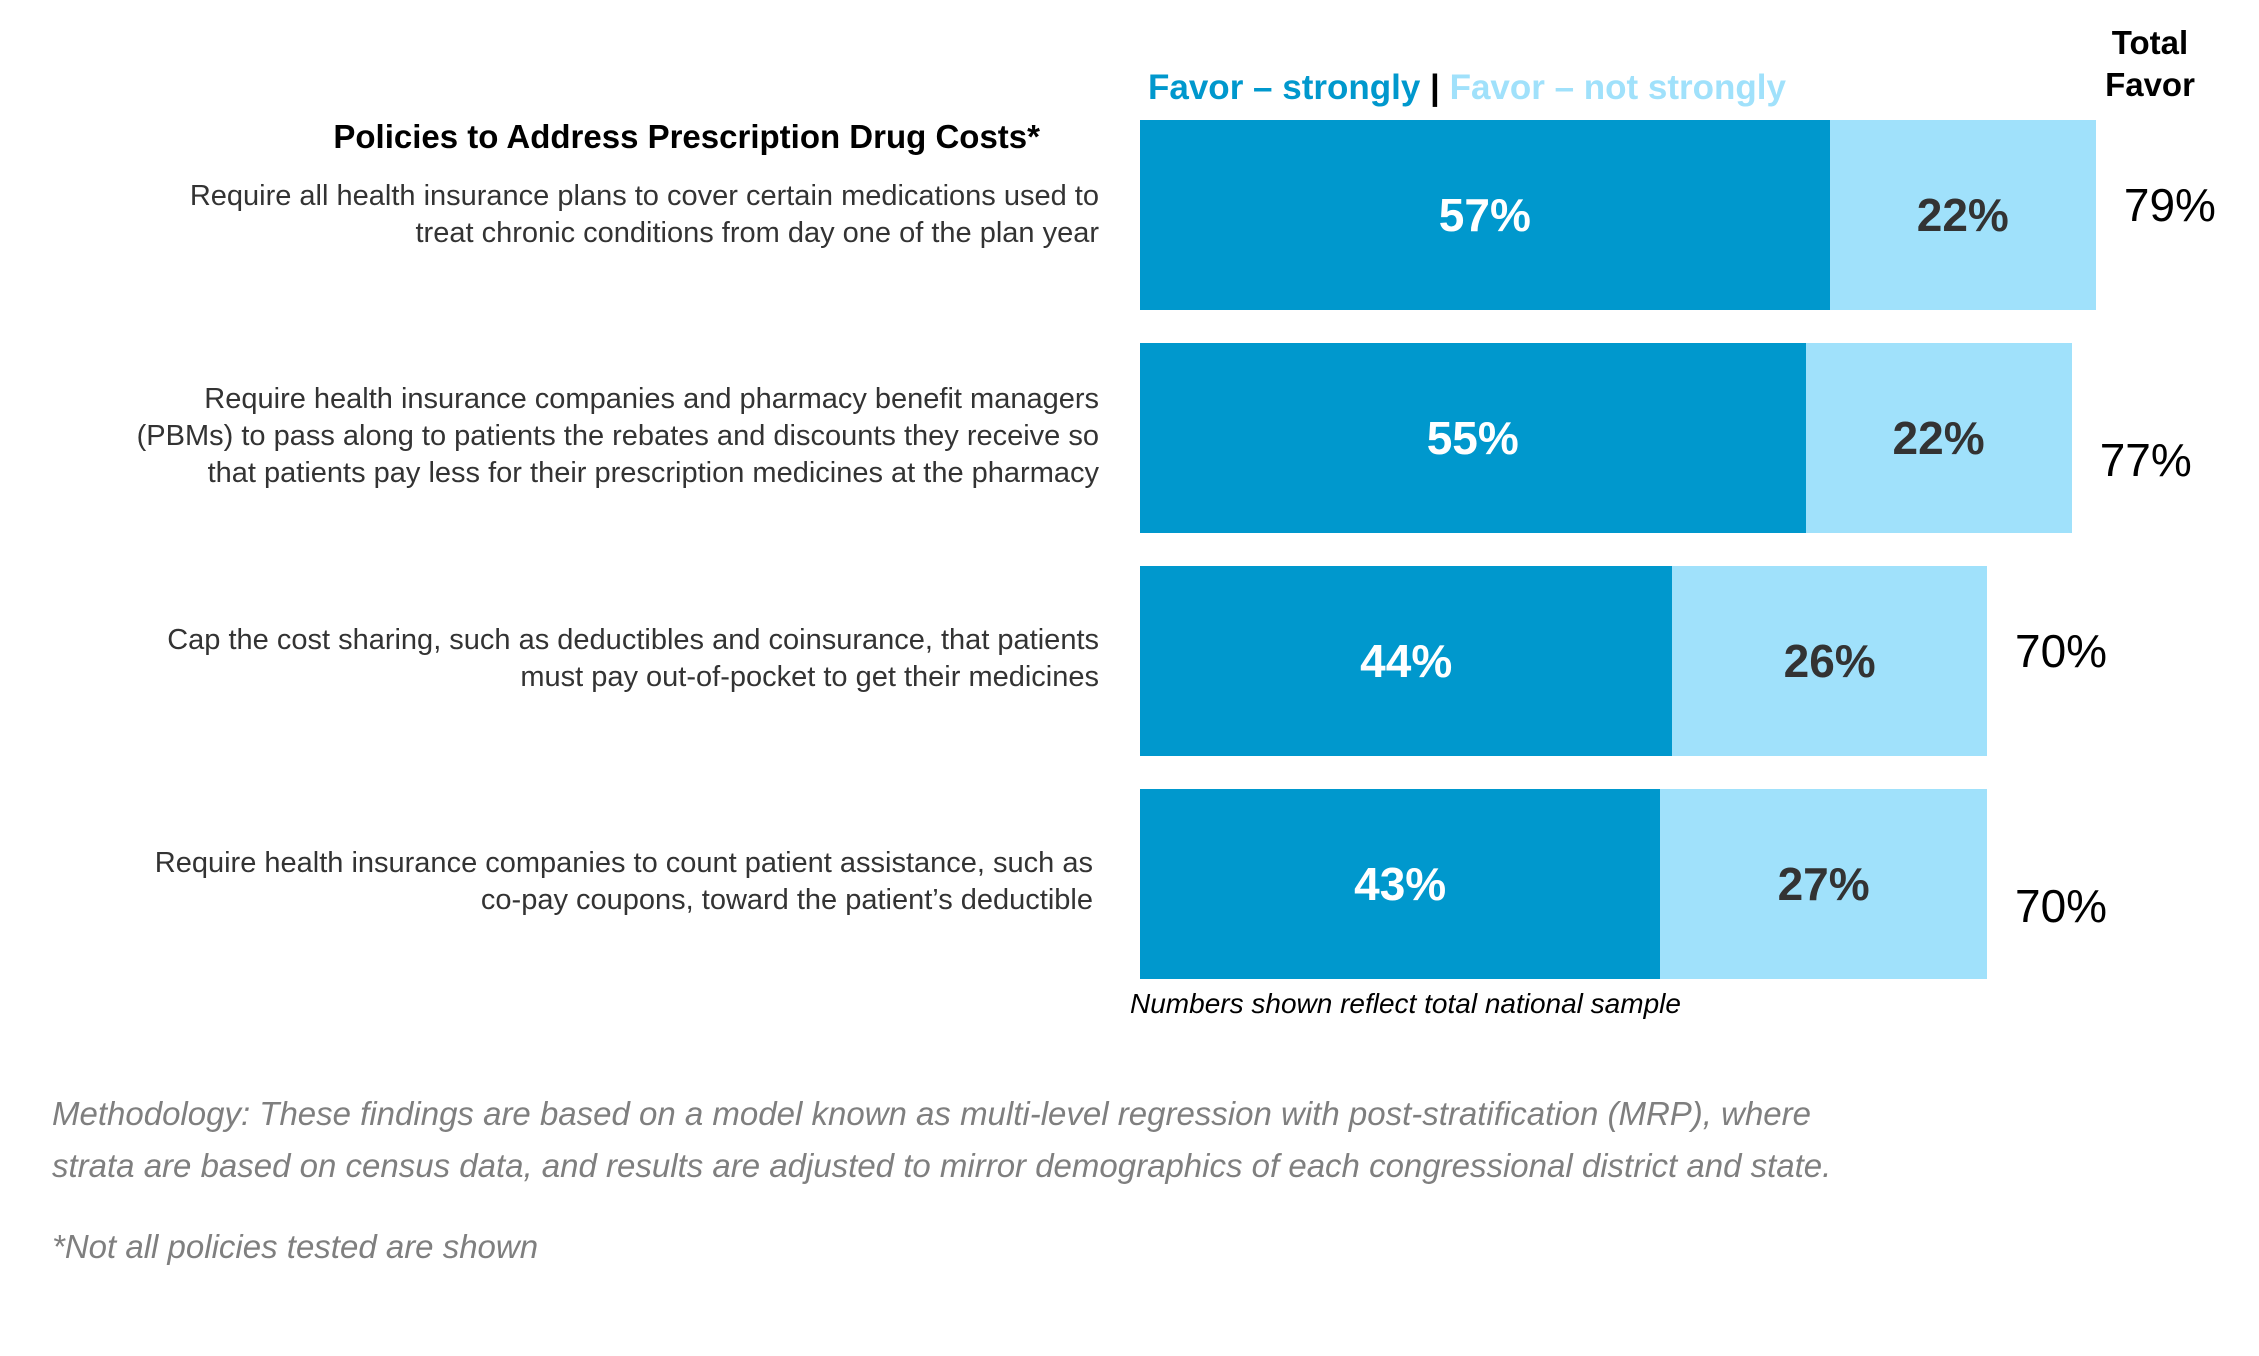 Image resolution: width=2259 pixels, height=1356 pixels. I want to click on legend-favor-not-strongly: Favor – not strongly, so click(1617, 87).